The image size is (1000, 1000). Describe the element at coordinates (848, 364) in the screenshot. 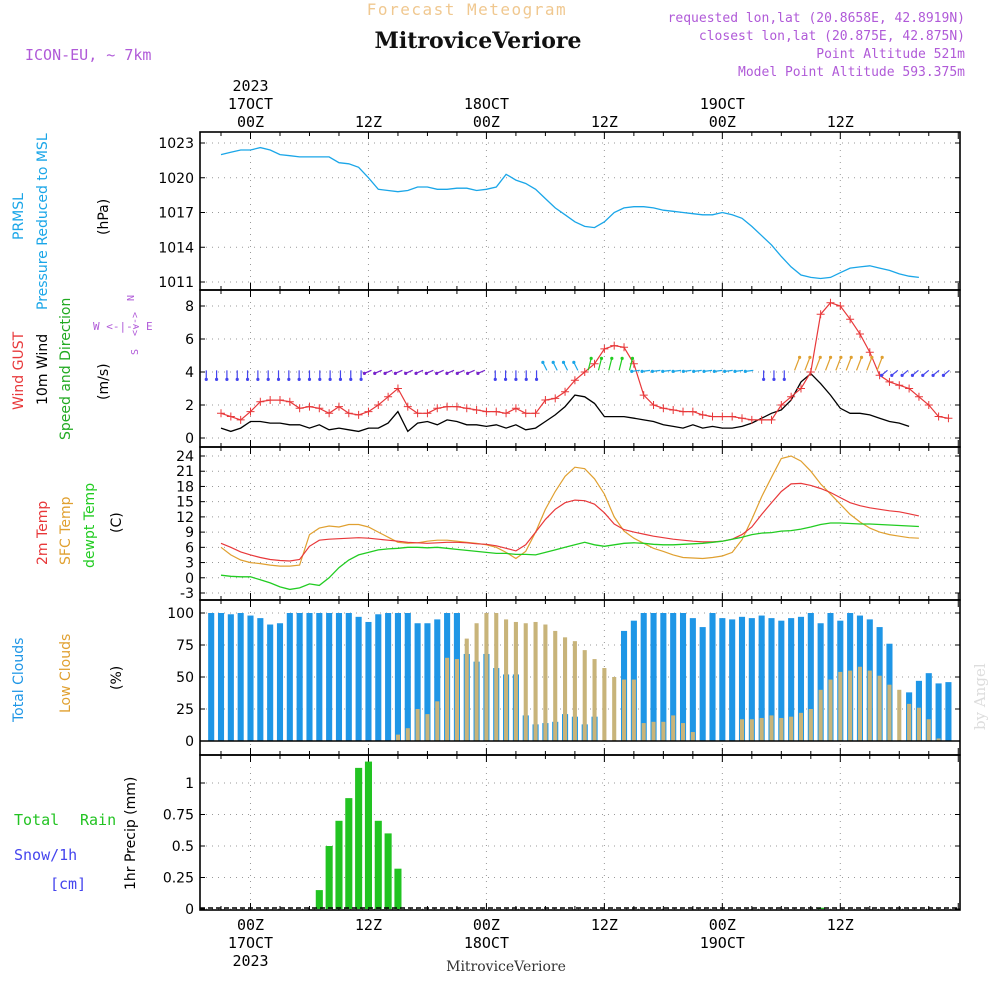

I see `wind-direction-arrow` at that location.